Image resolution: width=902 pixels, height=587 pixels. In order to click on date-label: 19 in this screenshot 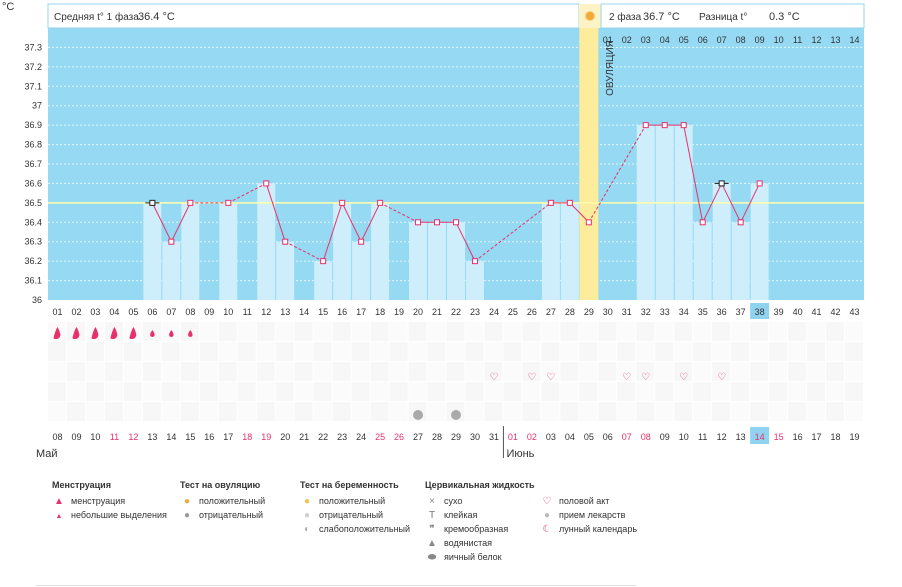, I will do `click(266, 437)`.